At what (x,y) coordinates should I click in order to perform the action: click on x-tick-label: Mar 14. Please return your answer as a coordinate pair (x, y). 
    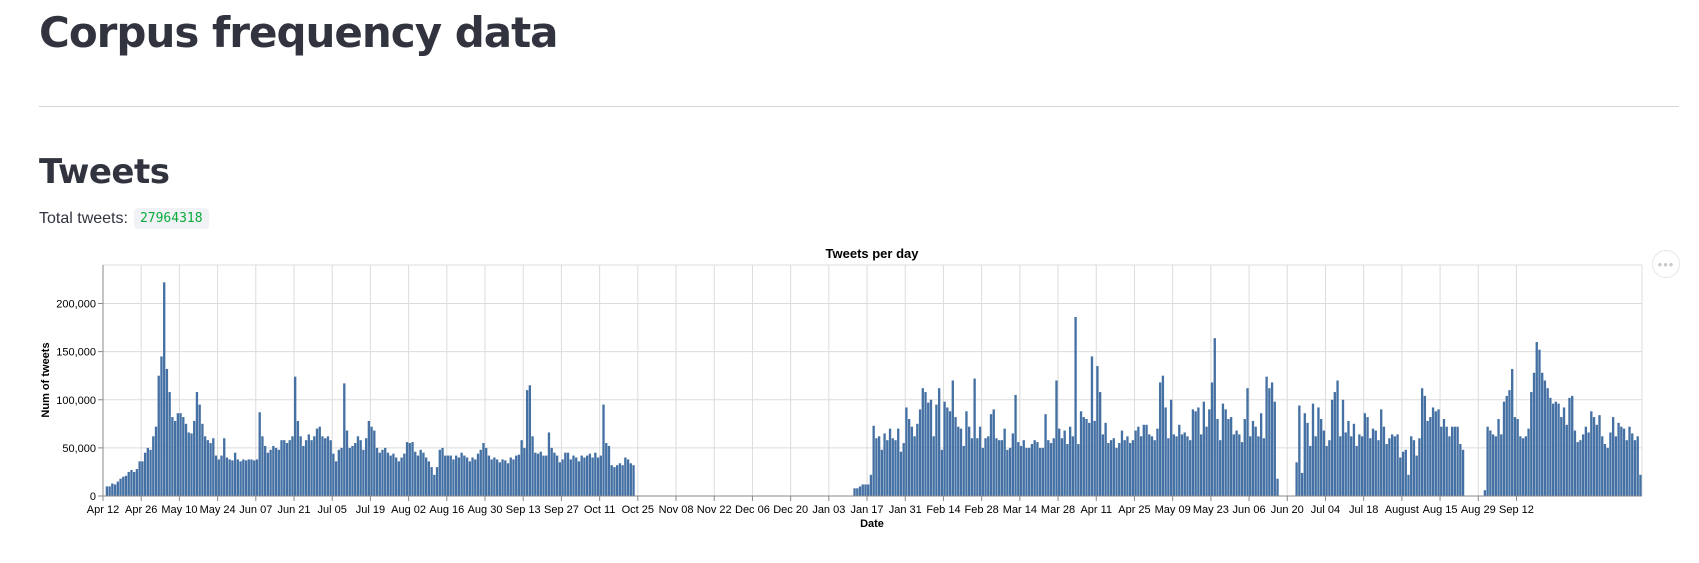
    Looking at the image, I should click on (1020, 510).